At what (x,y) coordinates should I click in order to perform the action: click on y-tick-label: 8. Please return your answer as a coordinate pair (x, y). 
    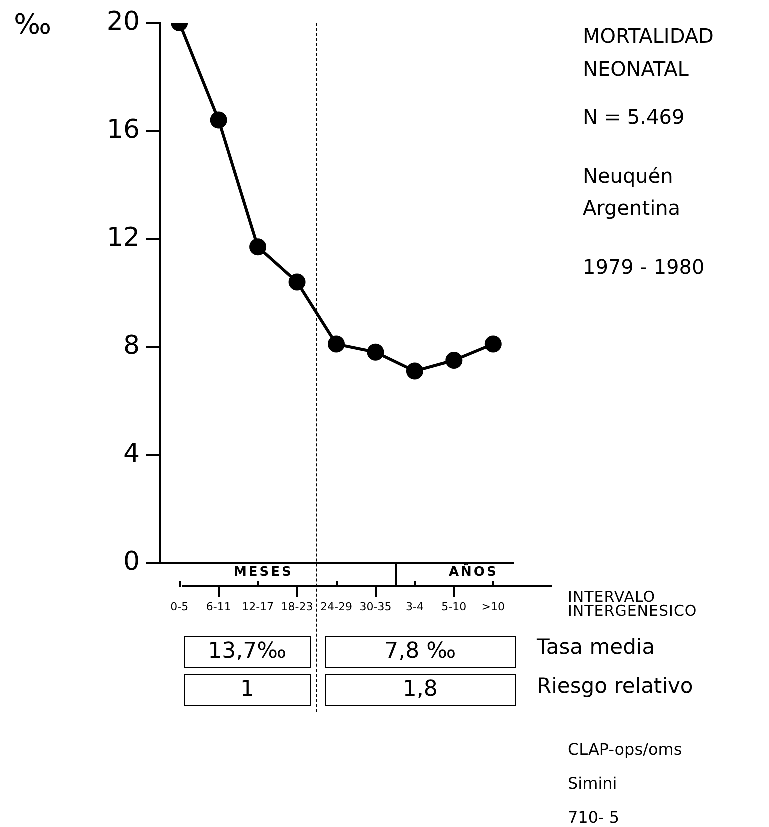
    Looking at the image, I should click on (131, 345).